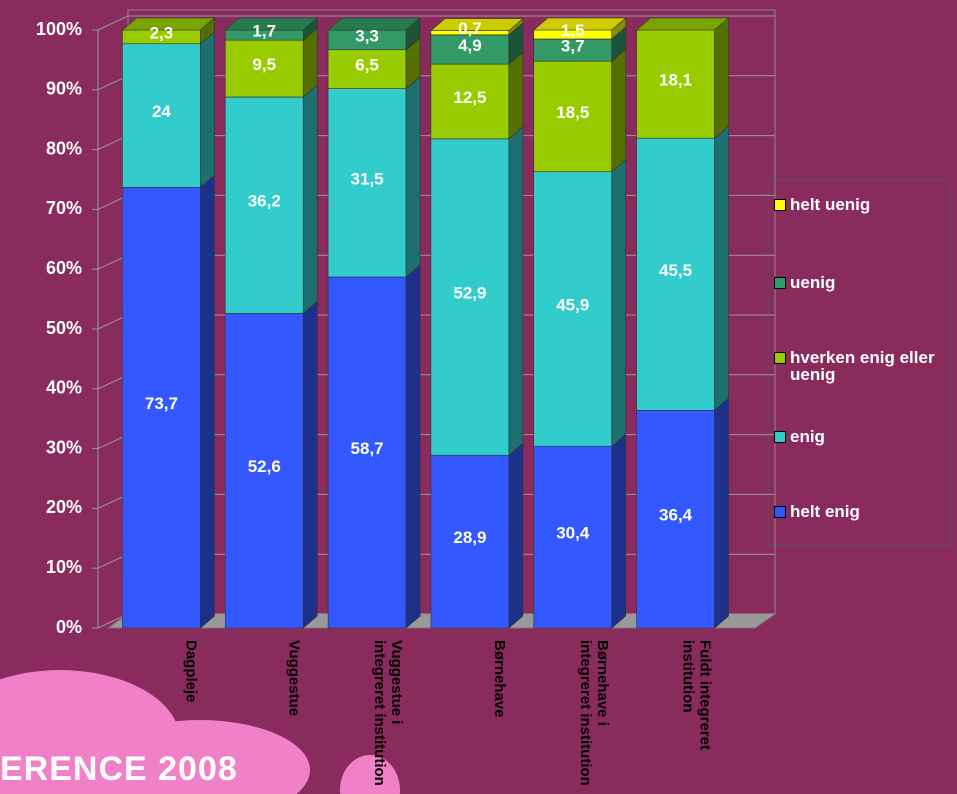 This screenshot has height=794, width=957. Describe the element at coordinates (64, 567) in the screenshot. I see `y-tick-label: 10%` at that location.